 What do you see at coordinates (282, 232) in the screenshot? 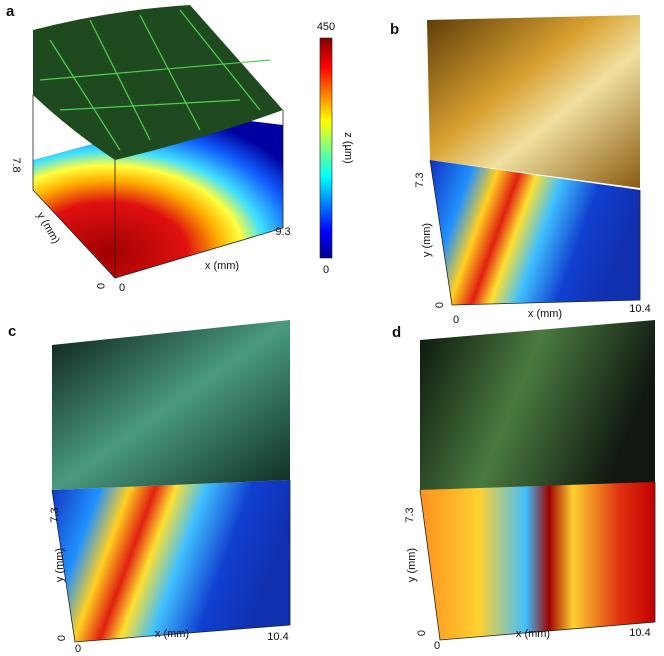
I see `x-max: 9.3` at bounding box center [282, 232].